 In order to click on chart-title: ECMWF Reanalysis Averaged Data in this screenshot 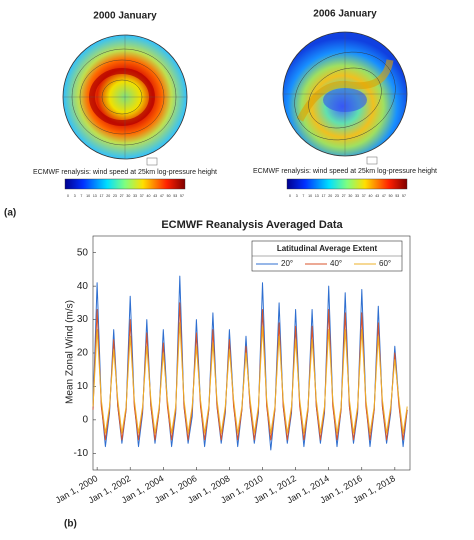, I will do `click(252, 225)`.